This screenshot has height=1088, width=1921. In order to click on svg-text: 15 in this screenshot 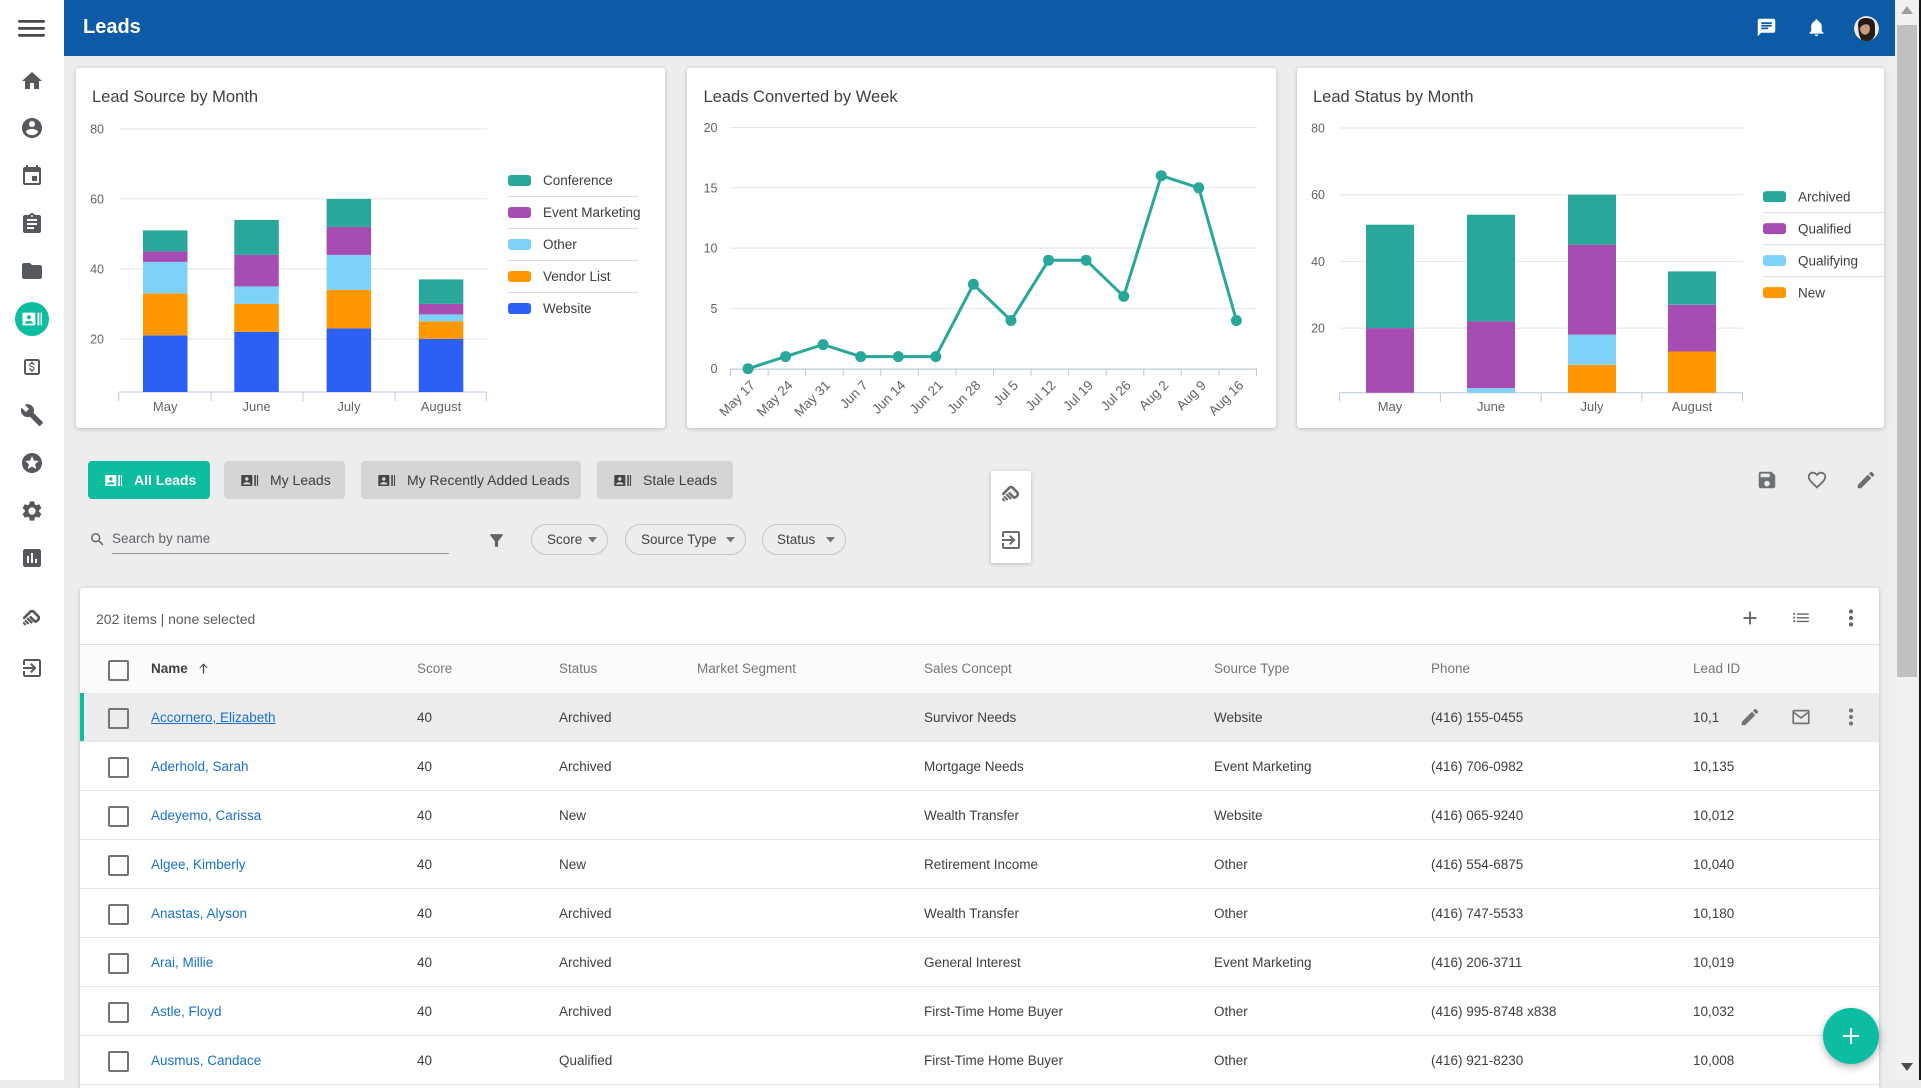, I will do `click(710, 188)`.